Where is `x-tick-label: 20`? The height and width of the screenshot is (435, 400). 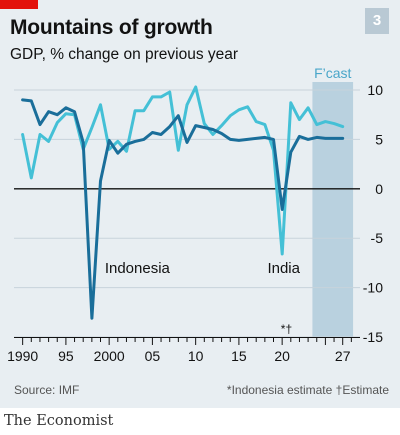 x-tick-label: 20 is located at coordinates (282, 356).